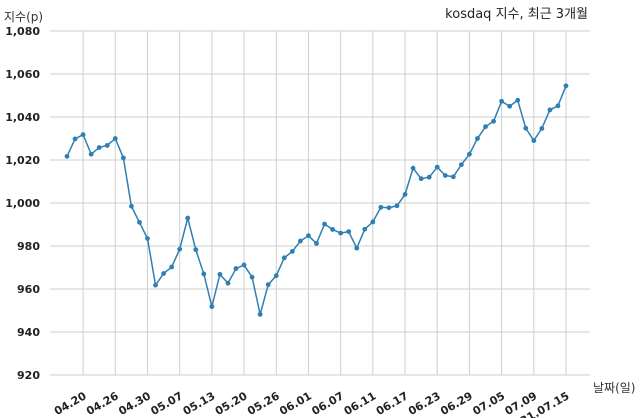 Image resolution: width=640 pixels, height=418 pixels. Describe the element at coordinates (328, 403) in the screenshot. I see `x-tick-label: 06.07` at that location.